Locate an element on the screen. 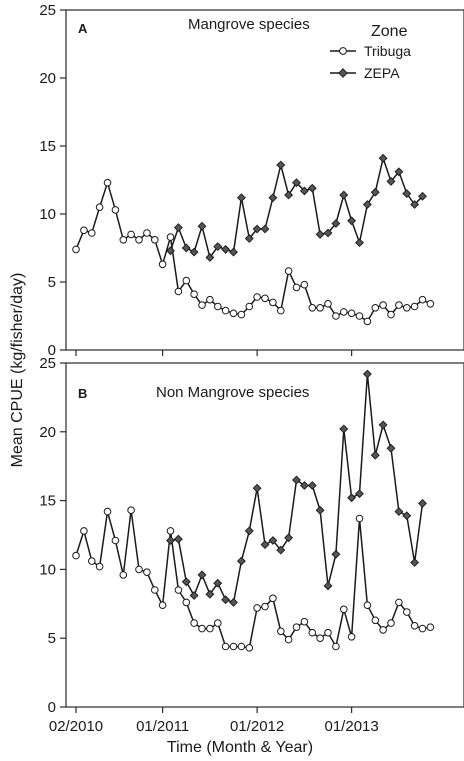 The width and height of the screenshot is (464, 761). panel-a-letter: A is located at coordinates (83, 28).